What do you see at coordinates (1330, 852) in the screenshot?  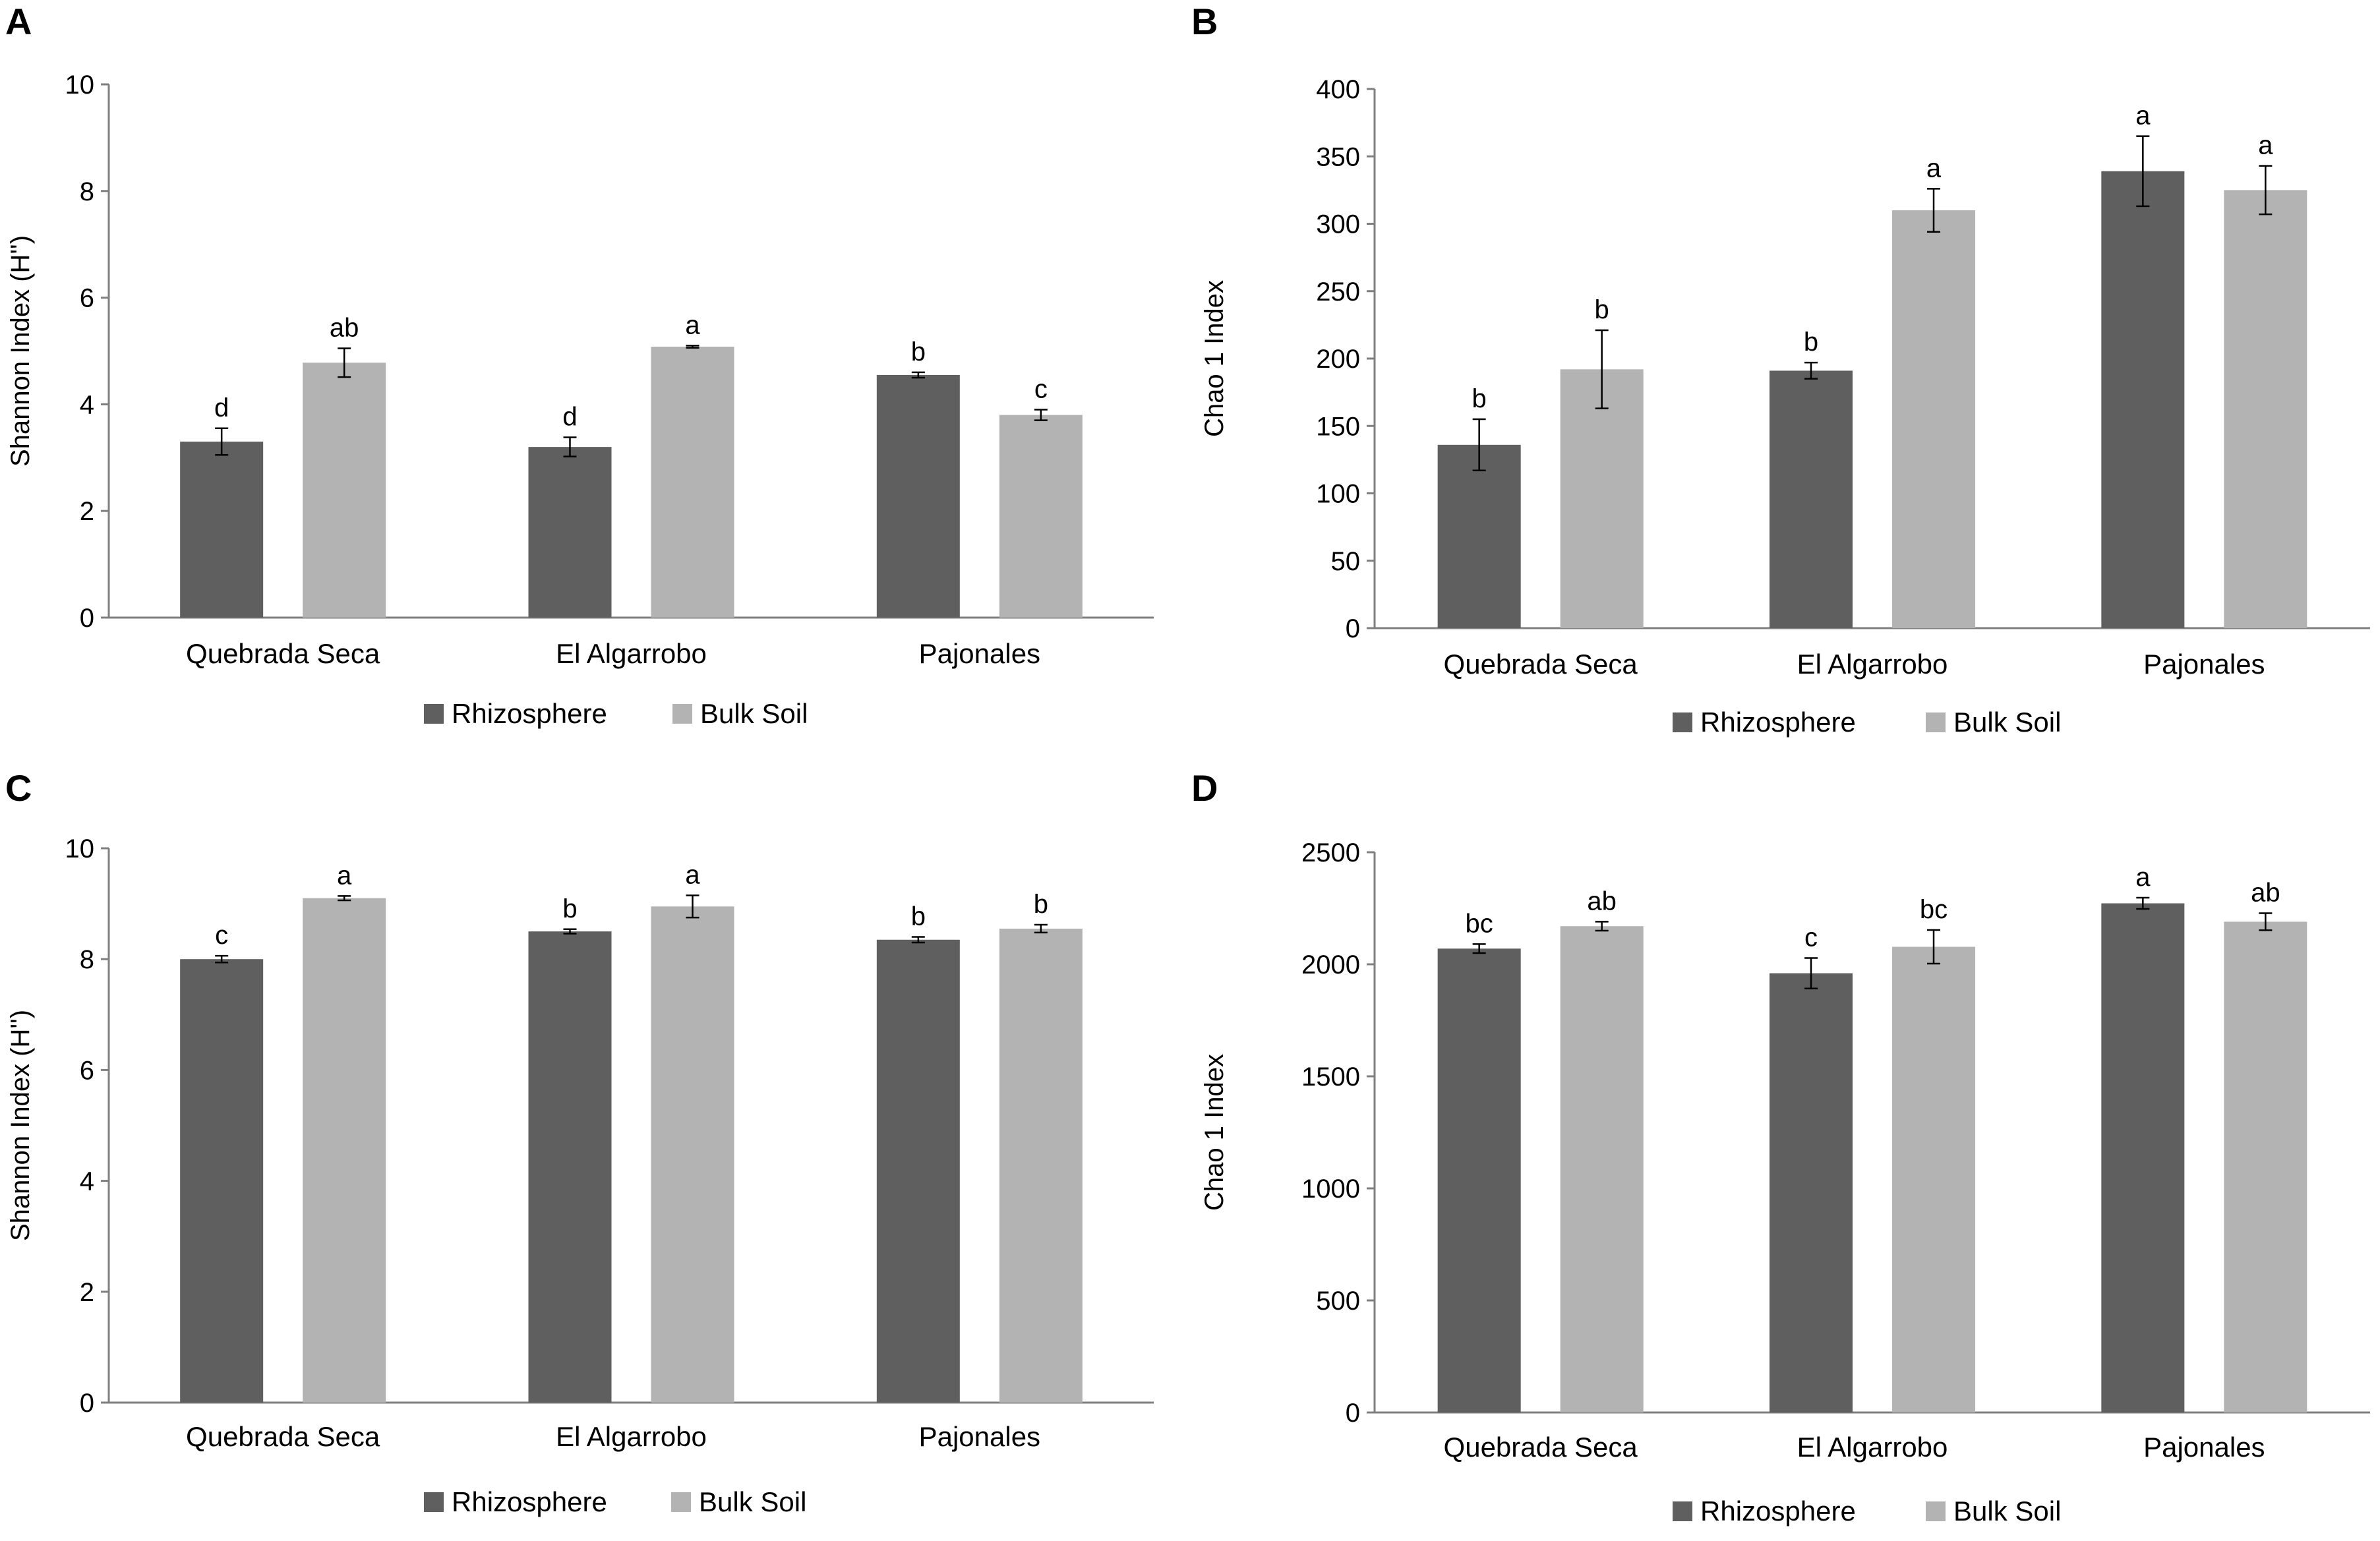 I see `y-tick-label: 2500` at bounding box center [1330, 852].